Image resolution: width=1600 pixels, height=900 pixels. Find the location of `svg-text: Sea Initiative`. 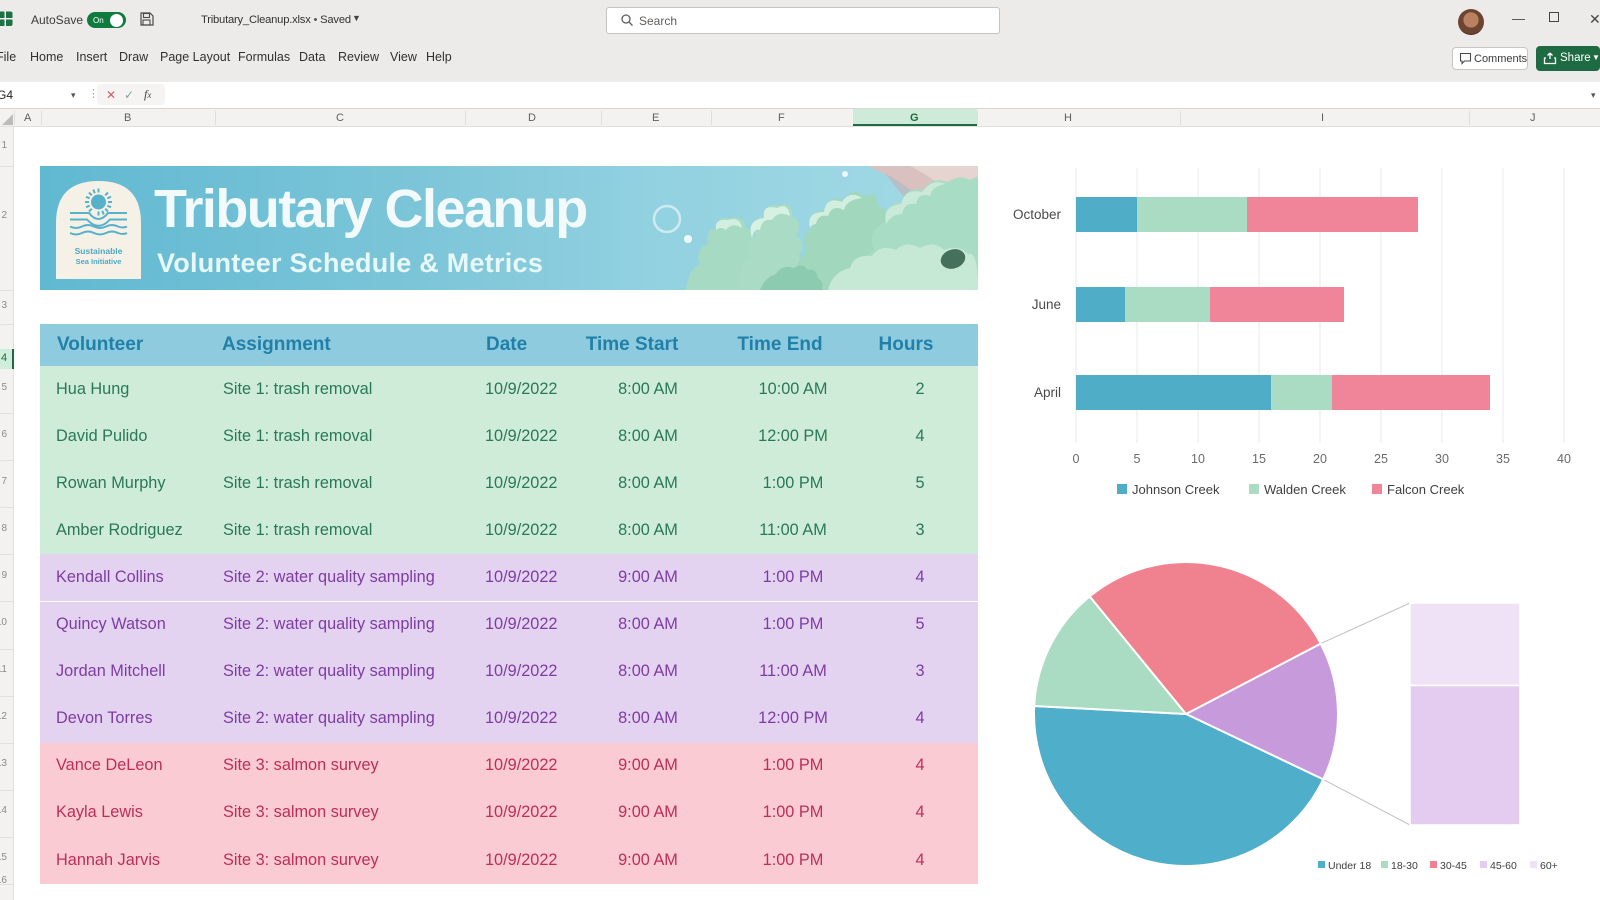

svg-text: Sea Initiative is located at coordinates (99, 261).